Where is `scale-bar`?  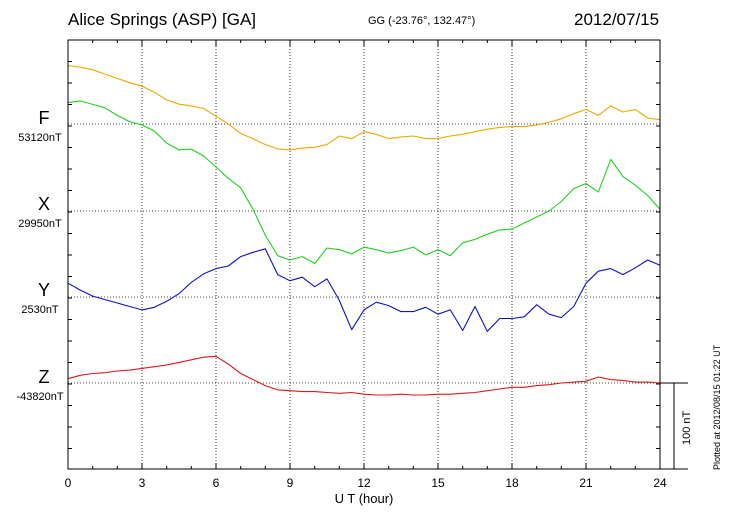
scale-bar is located at coordinates (674, 426).